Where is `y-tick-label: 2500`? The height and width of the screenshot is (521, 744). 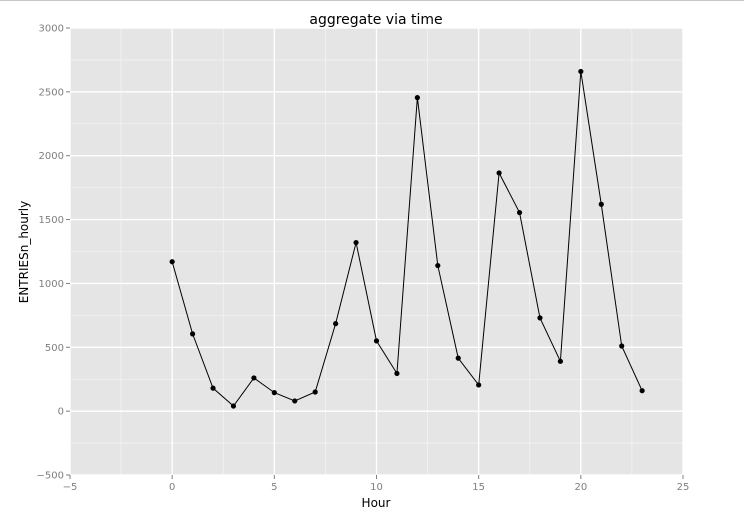
y-tick-label: 2500 is located at coordinates (51, 92).